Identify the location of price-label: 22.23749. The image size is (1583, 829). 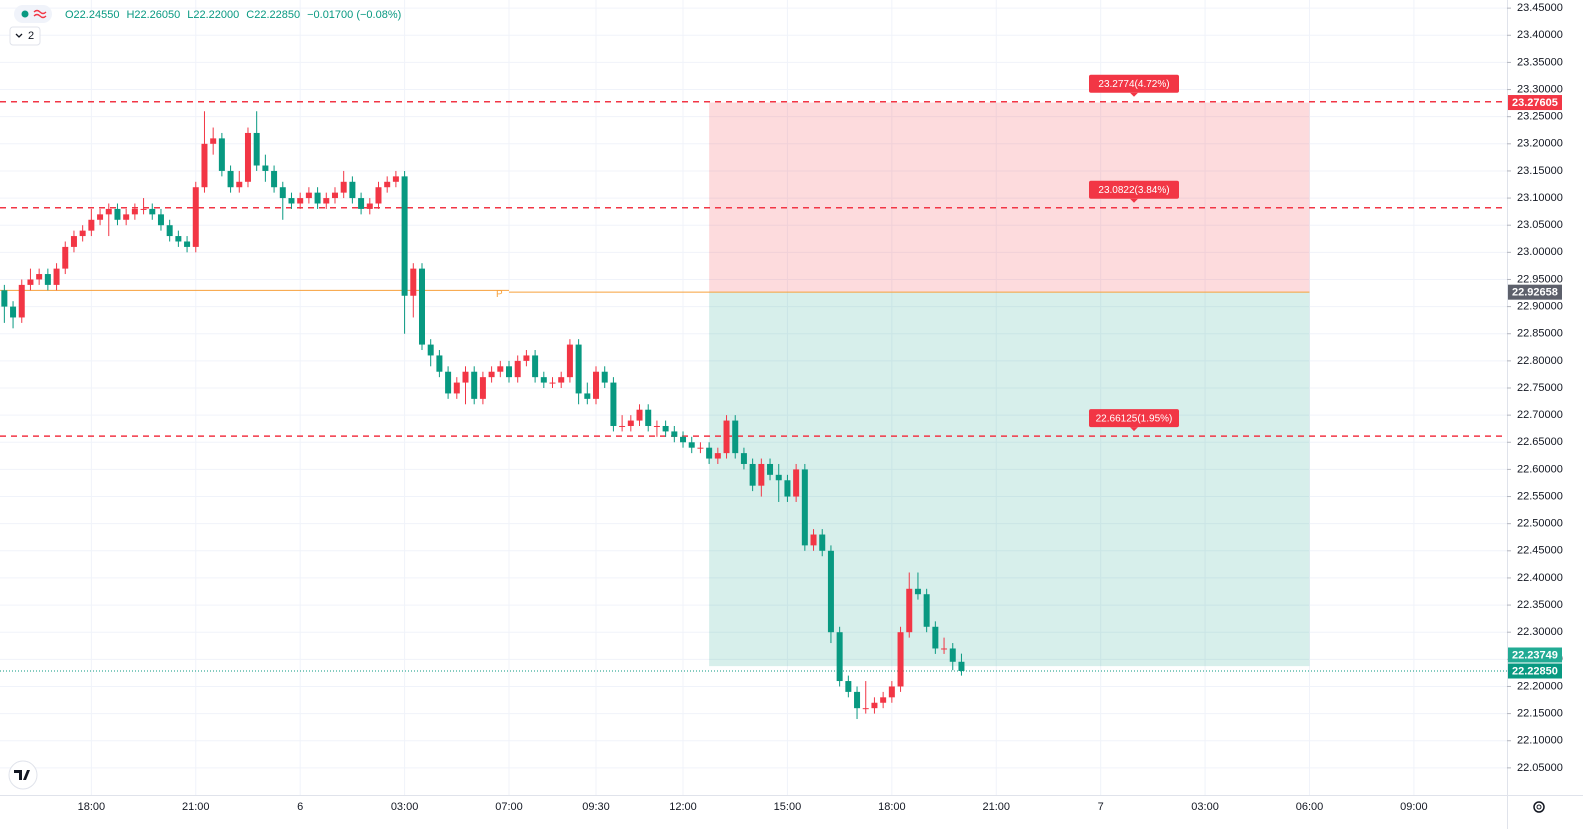
(1535, 655).